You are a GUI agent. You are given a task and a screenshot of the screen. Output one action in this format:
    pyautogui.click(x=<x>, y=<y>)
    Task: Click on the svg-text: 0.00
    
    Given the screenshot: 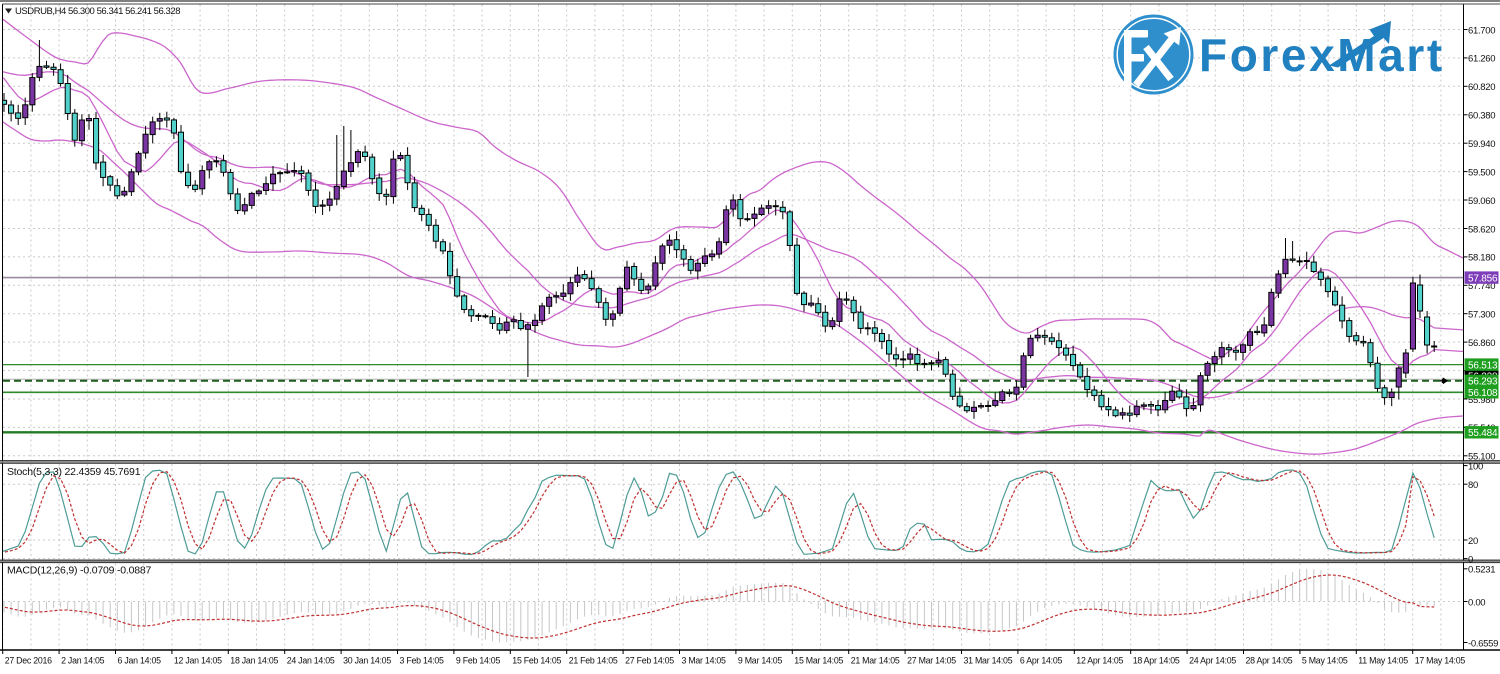 What is the action you would take?
    pyautogui.click(x=1476, y=602)
    